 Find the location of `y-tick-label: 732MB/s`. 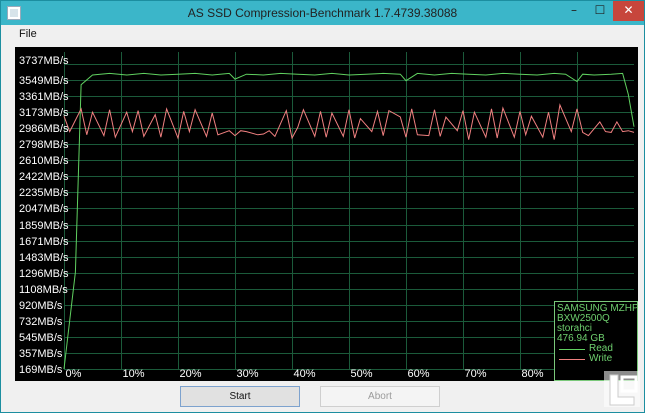

y-tick-label: 732MB/s is located at coordinates (41, 321).